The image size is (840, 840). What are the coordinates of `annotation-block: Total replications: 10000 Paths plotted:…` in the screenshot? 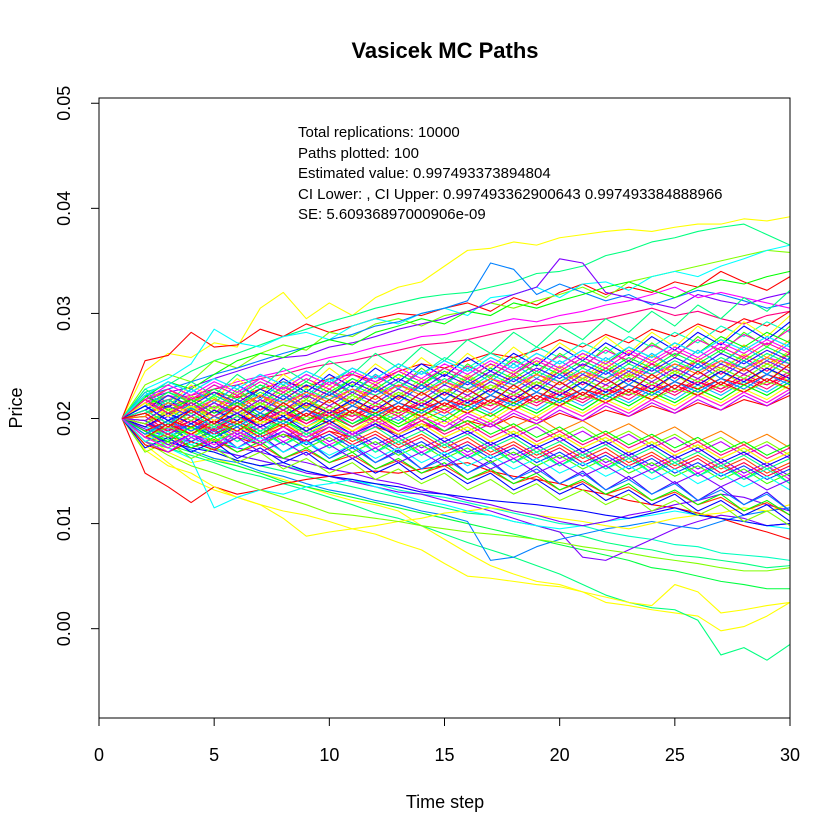 It's located at (510, 173).